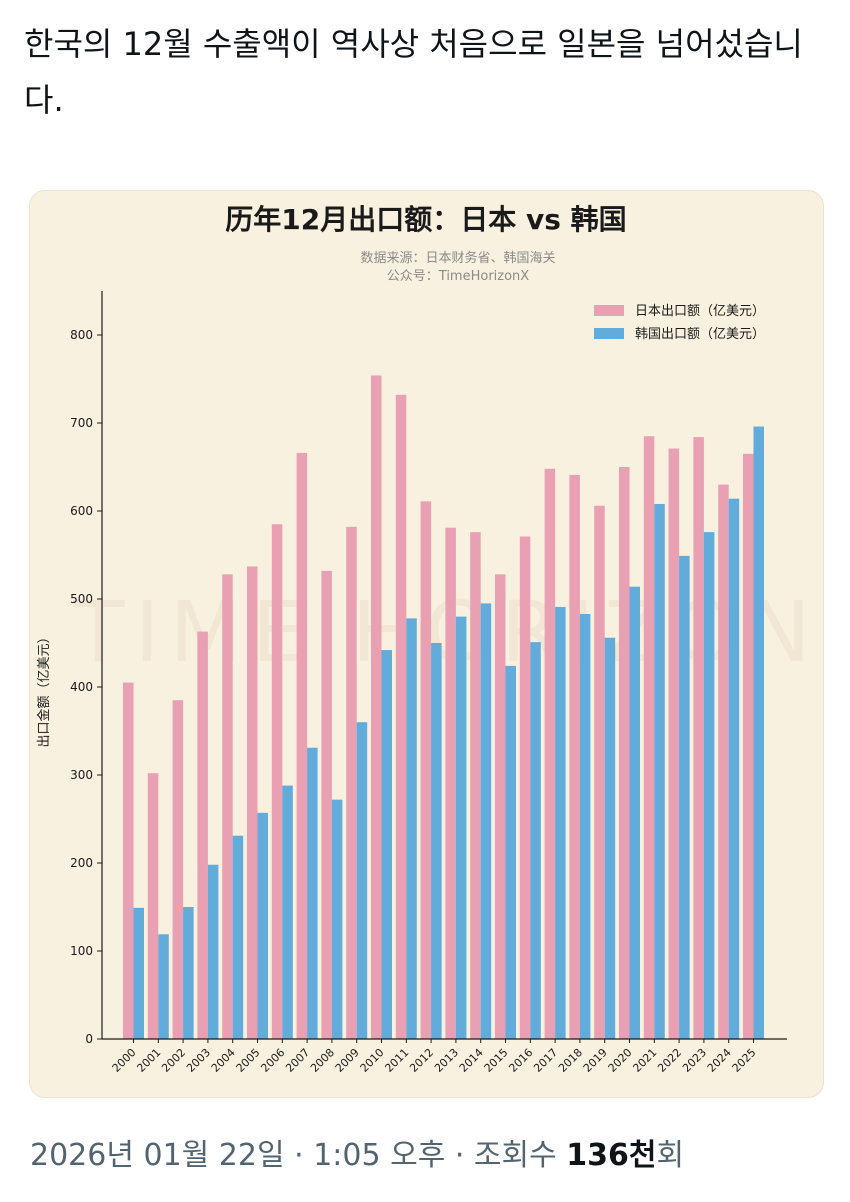 Image resolution: width=850 pixels, height=1202 pixels. I want to click on x-tick-label: 2014, so click(471, 1060).